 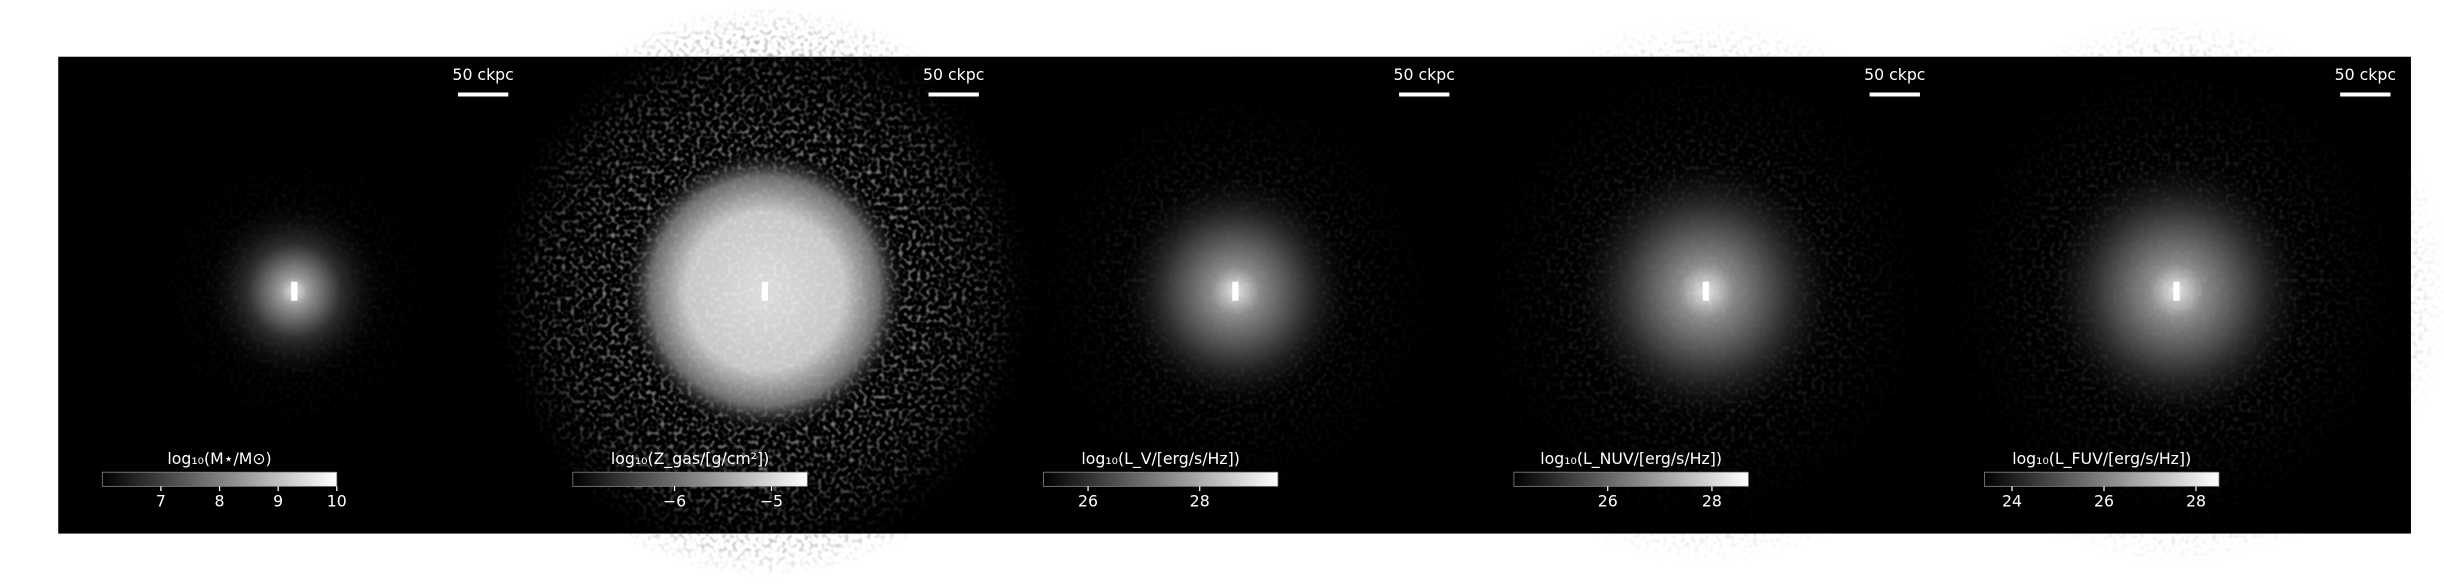 What do you see at coordinates (674, 501) in the screenshot?
I see `colorbar-tick-label: −6` at bounding box center [674, 501].